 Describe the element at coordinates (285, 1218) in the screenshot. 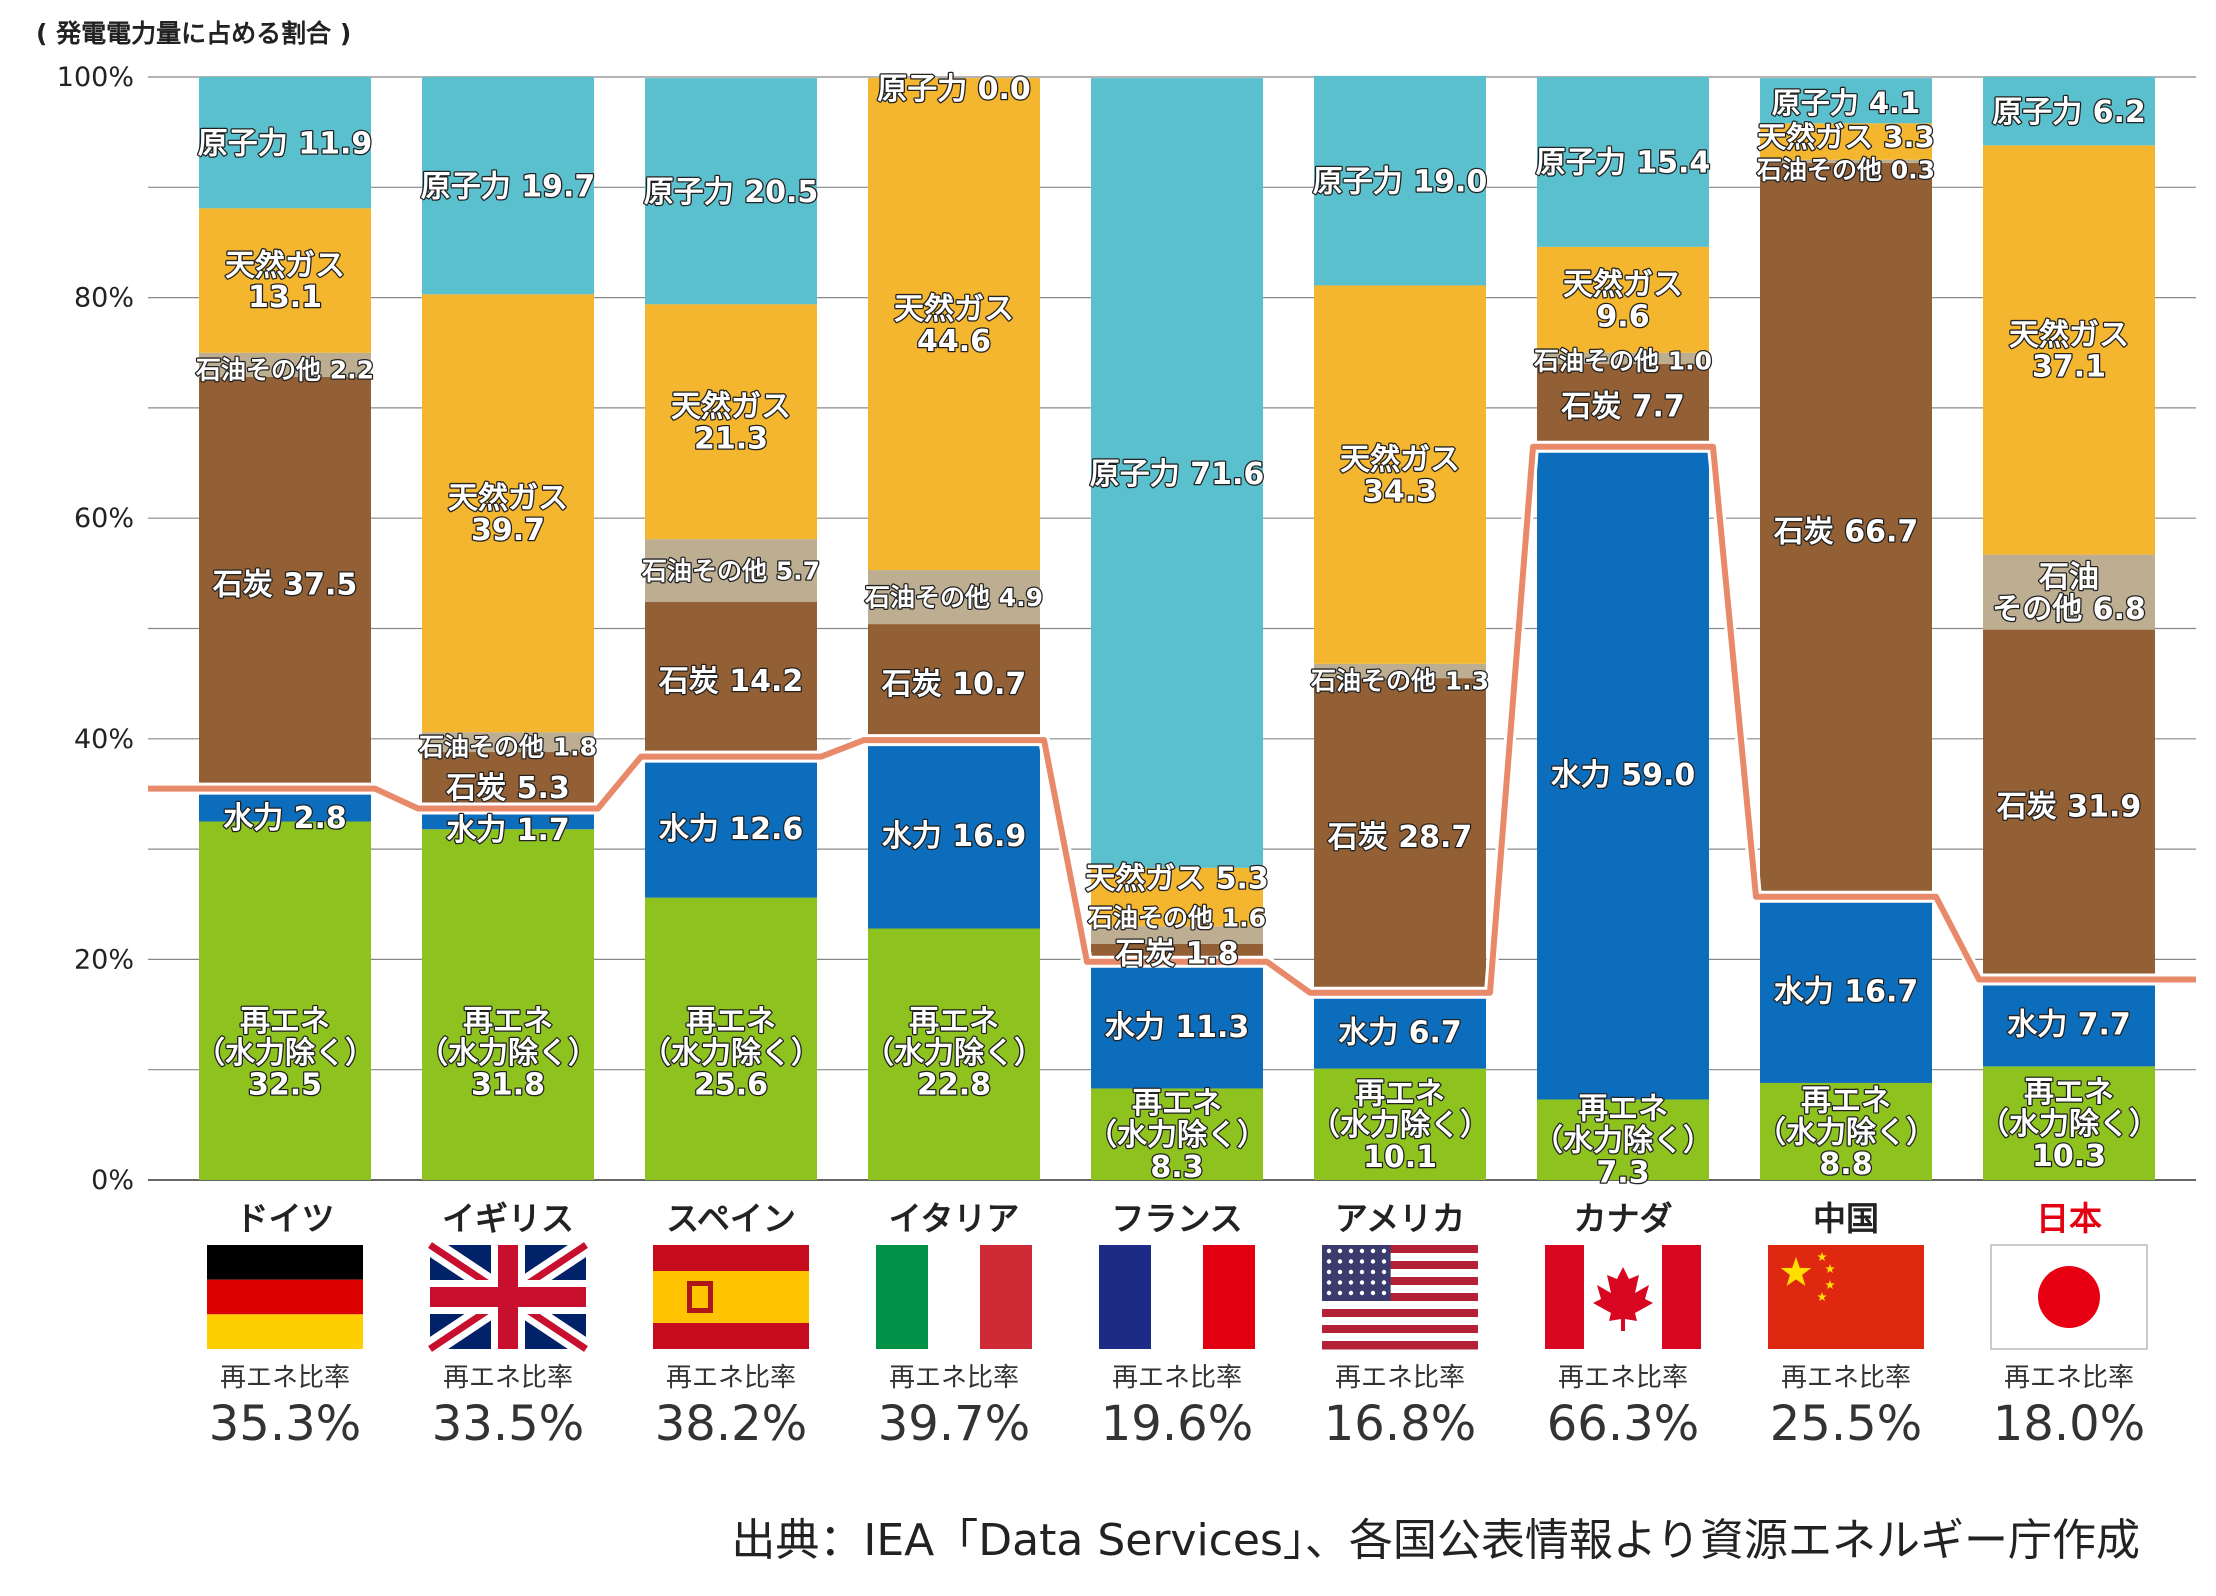

I see `country-label: ドイツ` at that location.